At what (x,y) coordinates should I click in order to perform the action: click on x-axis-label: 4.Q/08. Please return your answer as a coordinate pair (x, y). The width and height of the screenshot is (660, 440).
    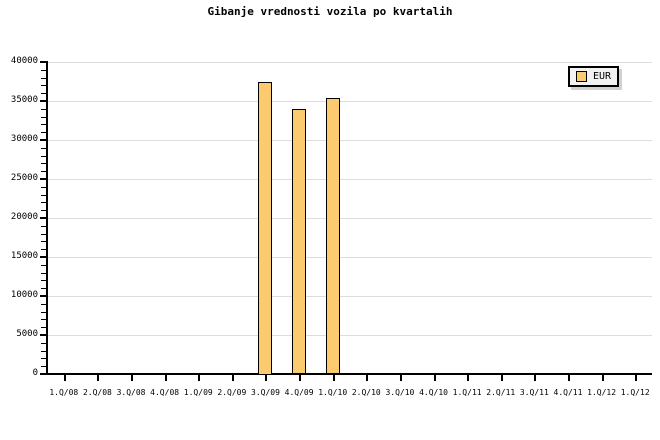
    Looking at the image, I should click on (165, 392).